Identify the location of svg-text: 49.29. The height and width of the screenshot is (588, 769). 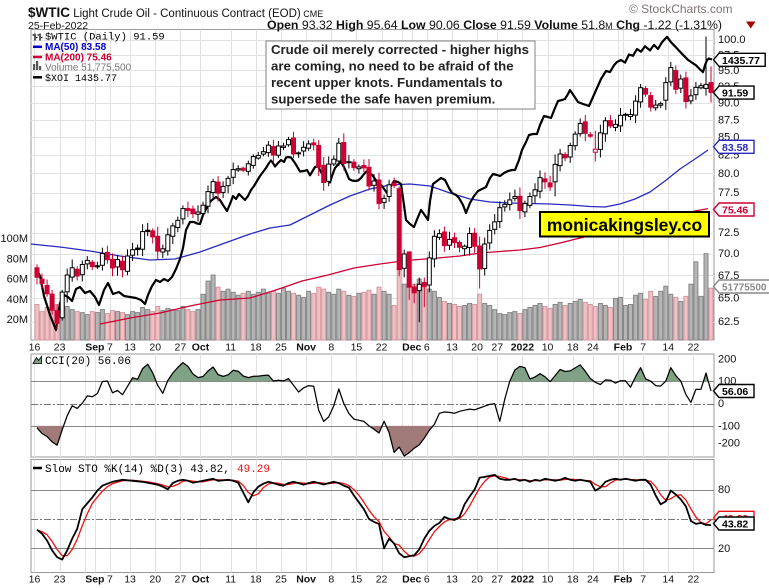
(253, 470).